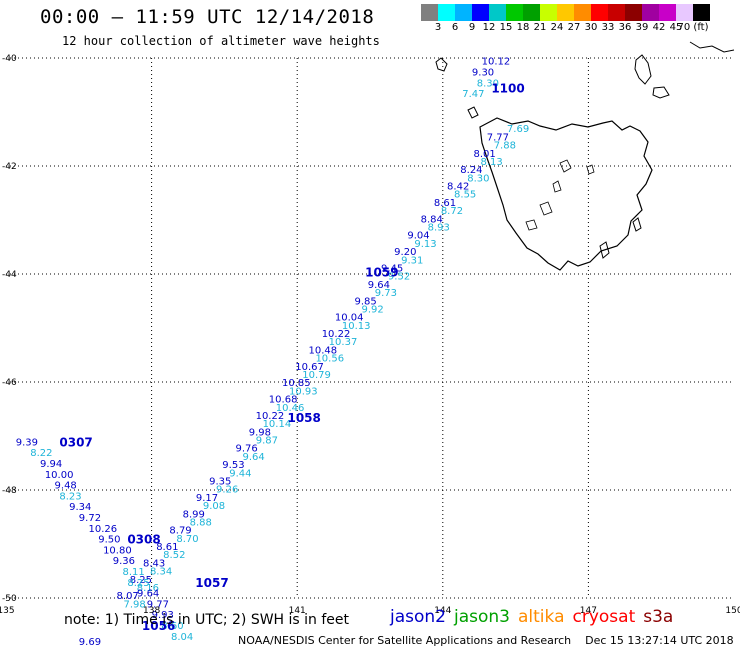 Image resolution: width=740 pixels, height=650 pixels. What do you see at coordinates (7, 611) in the screenshot?
I see `x-tick-label: 135` at bounding box center [7, 611].